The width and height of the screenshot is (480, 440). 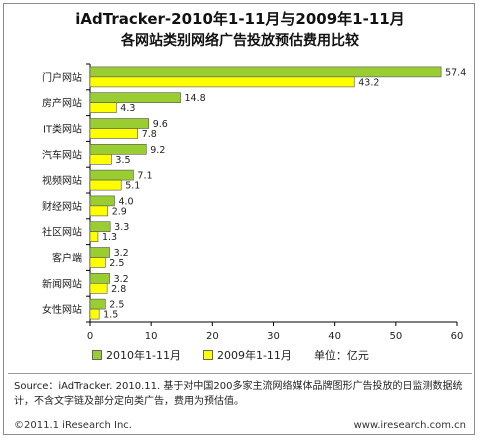 What do you see at coordinates (195, 98) in the screenshot?
I see `value-label-2010: 14.8` at bounding box center [195, 98].